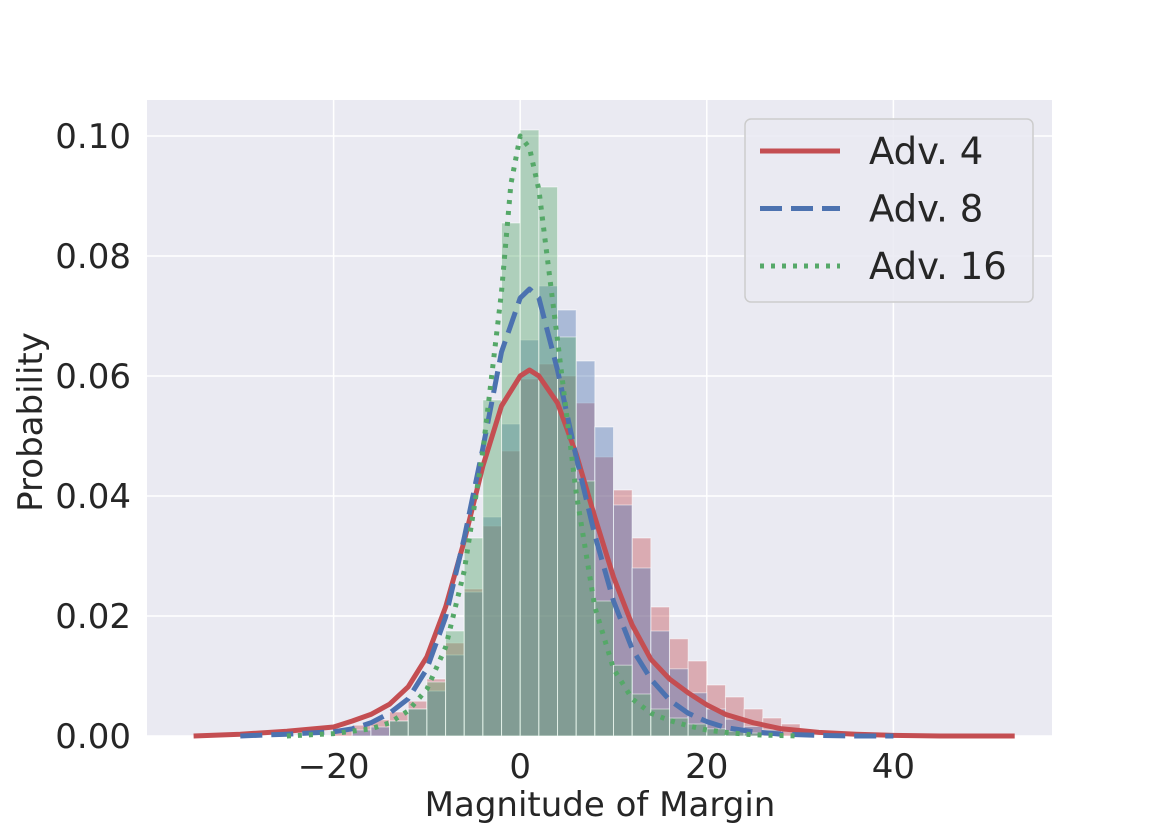 This screenshot has width=1170, height=832. Describe the element at coordinates (93, 497) in the screenshot. I see `y-tick-label: 0.04` at that location.